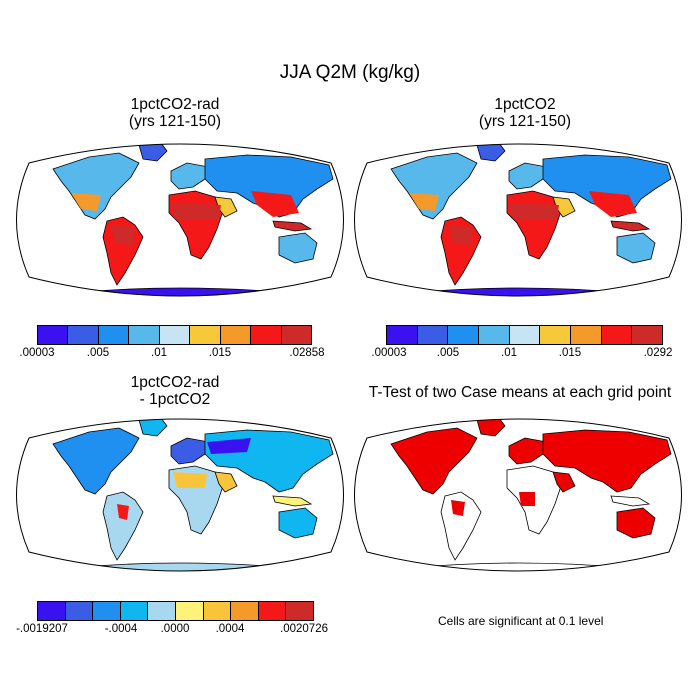 Image resolution: width=700 pixels, height=700 pixels. I want to click on panel2-title-line1: 1pctCO2, so click(525, 104).